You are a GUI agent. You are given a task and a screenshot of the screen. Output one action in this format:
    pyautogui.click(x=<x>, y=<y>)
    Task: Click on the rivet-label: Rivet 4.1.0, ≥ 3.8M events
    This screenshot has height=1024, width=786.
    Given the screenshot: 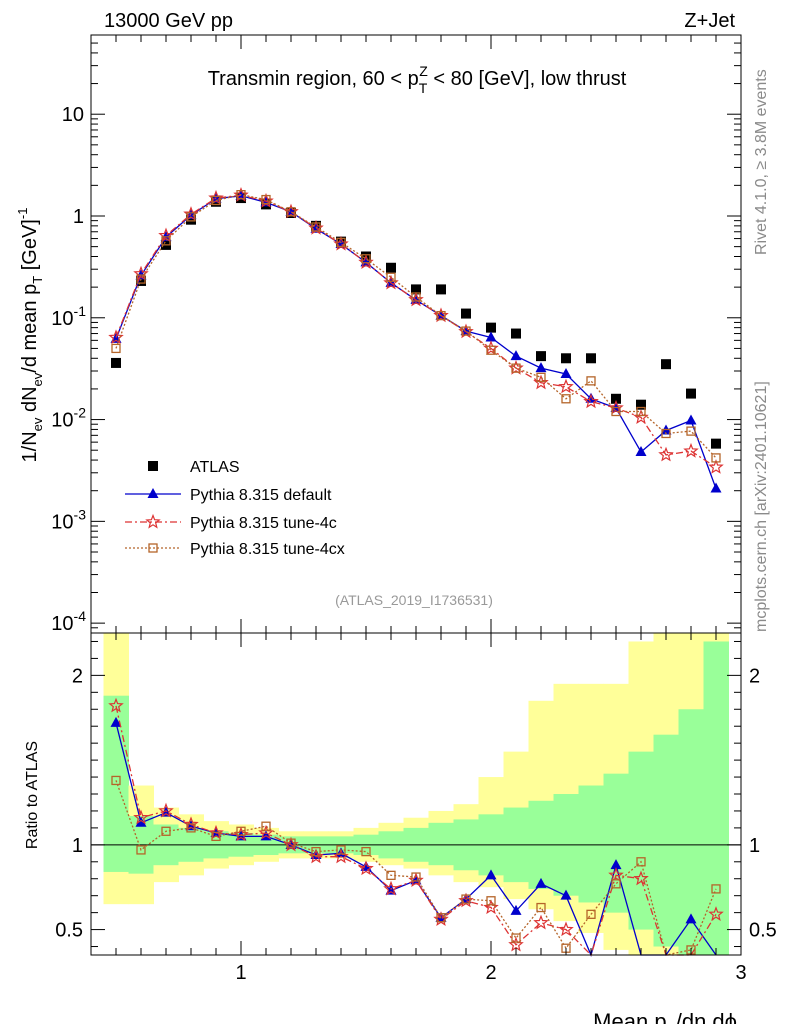 What is the action you would take?
    pyautogui.click(x=761, y=162)
    